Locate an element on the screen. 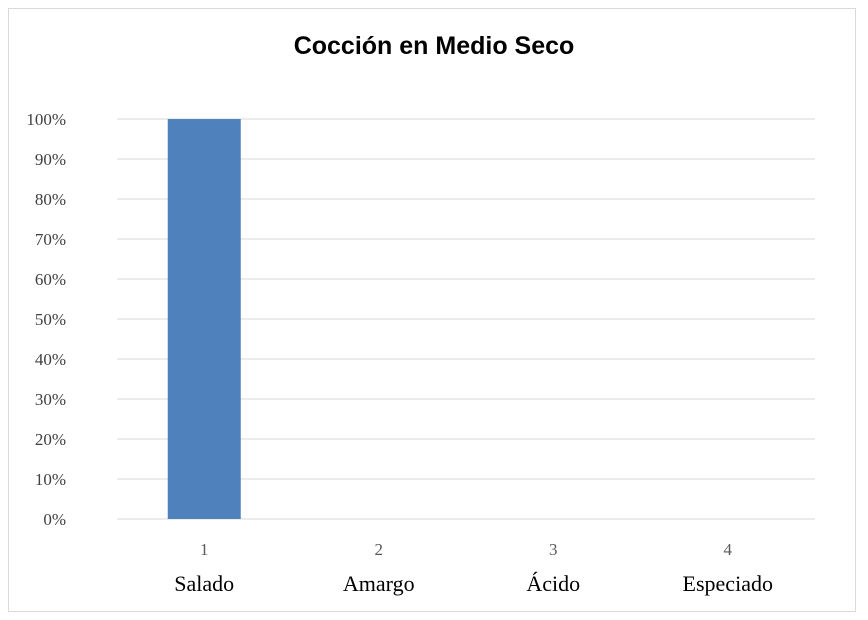 The width and height of the screenshot is (868, 620). y-tick-label: 0% is located at coordinates (54, 519).